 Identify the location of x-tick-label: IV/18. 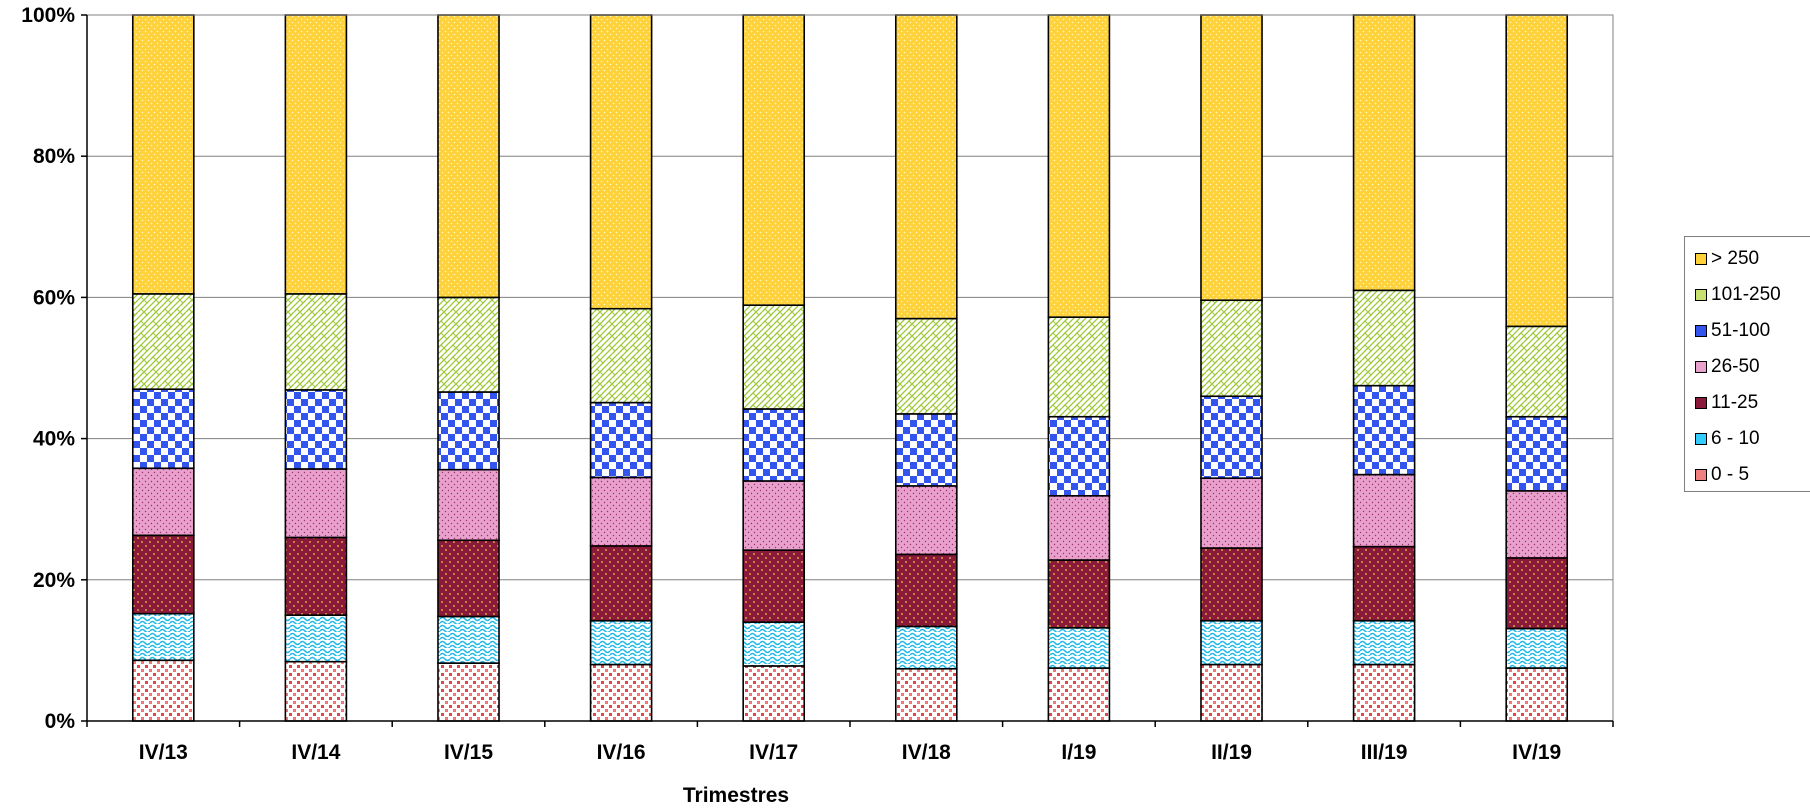
(926, 752).